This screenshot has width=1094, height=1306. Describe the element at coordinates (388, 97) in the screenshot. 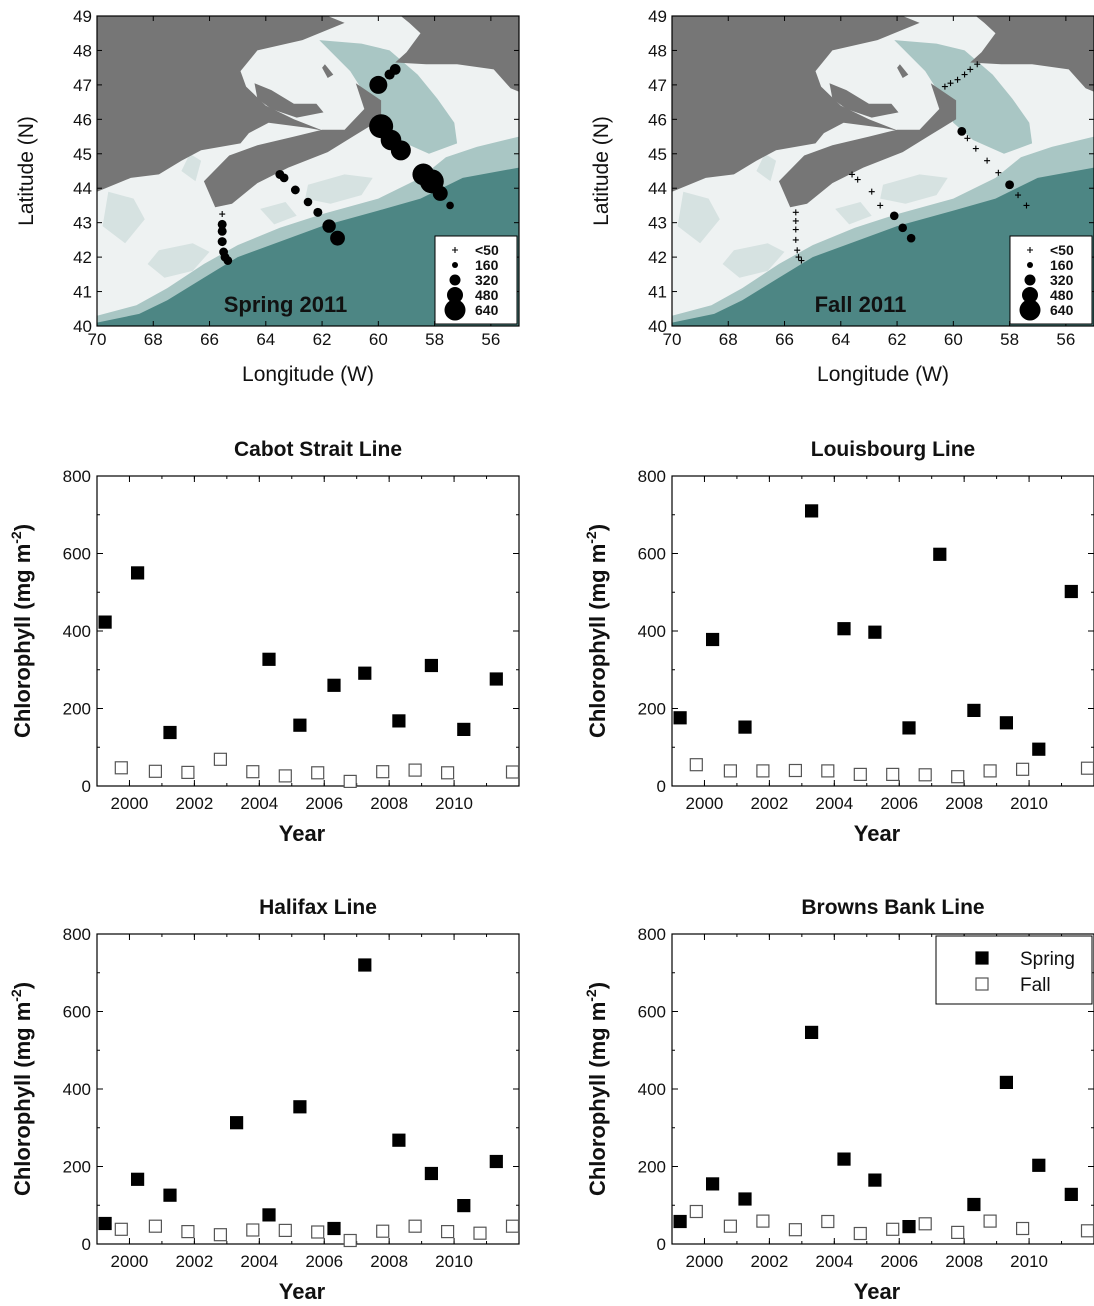

I see `map-laurentian-channel` at that location.